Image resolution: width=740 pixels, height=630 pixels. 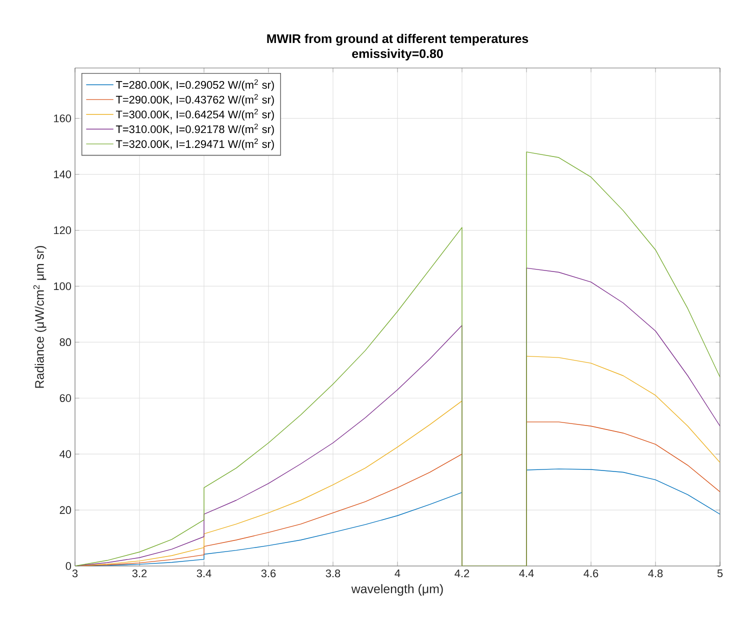 I want to click on y-tick-label: 160, so click(x=63, y=118).